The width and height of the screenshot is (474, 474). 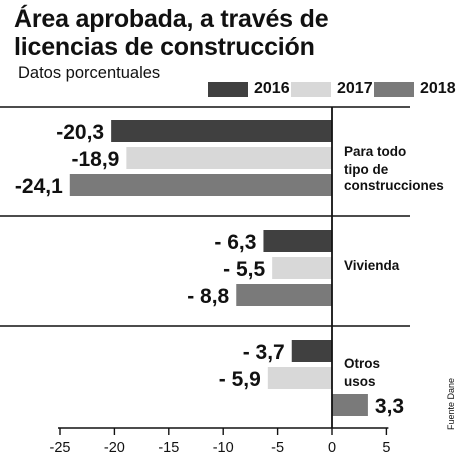 What do you see at coordinates (386, 448) in the screenshot?
I see `x-tick-label-5: 5` at bounding box center [386, 448].